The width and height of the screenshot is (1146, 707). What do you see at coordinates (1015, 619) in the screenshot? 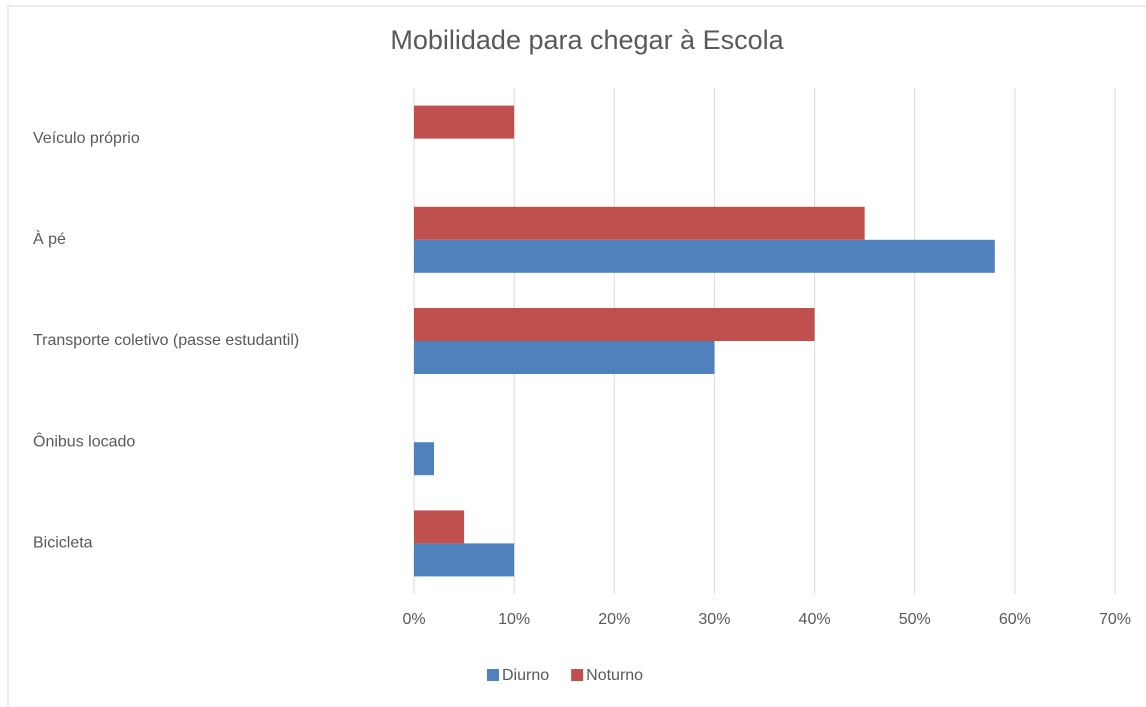
I see `x-tick-label: 60%` at bounding box center [1015, 619].